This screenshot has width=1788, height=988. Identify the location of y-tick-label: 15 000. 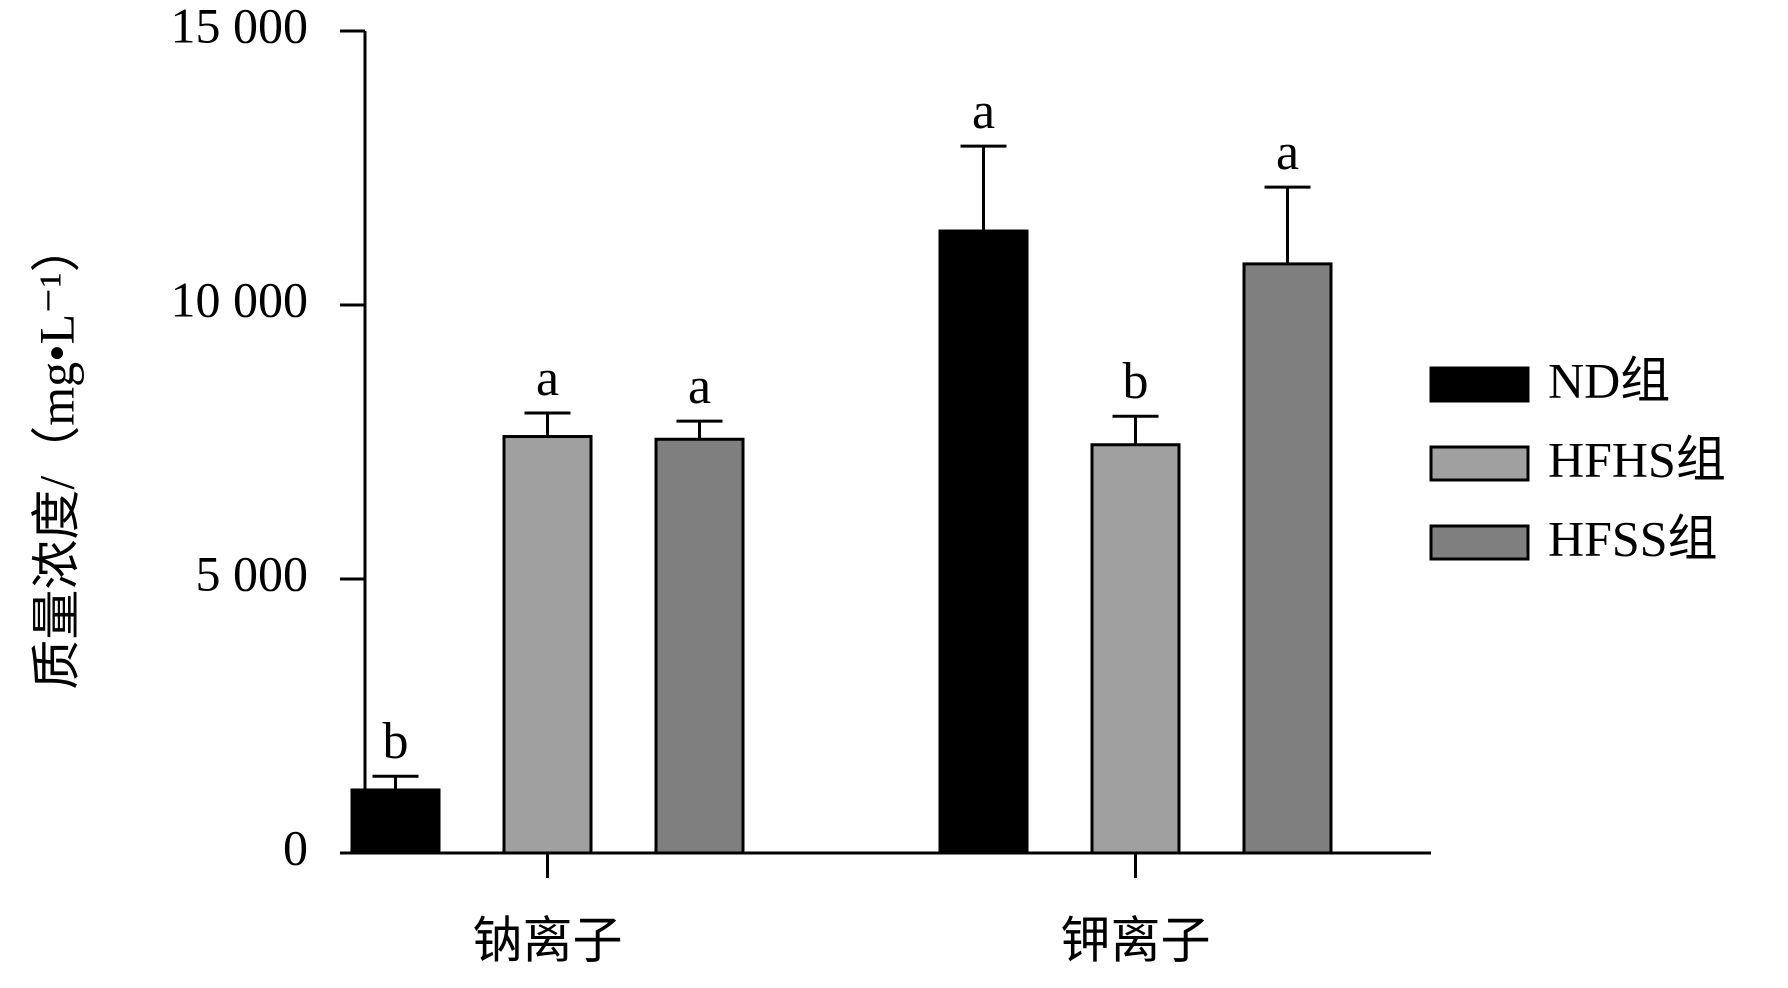
(240, 26).